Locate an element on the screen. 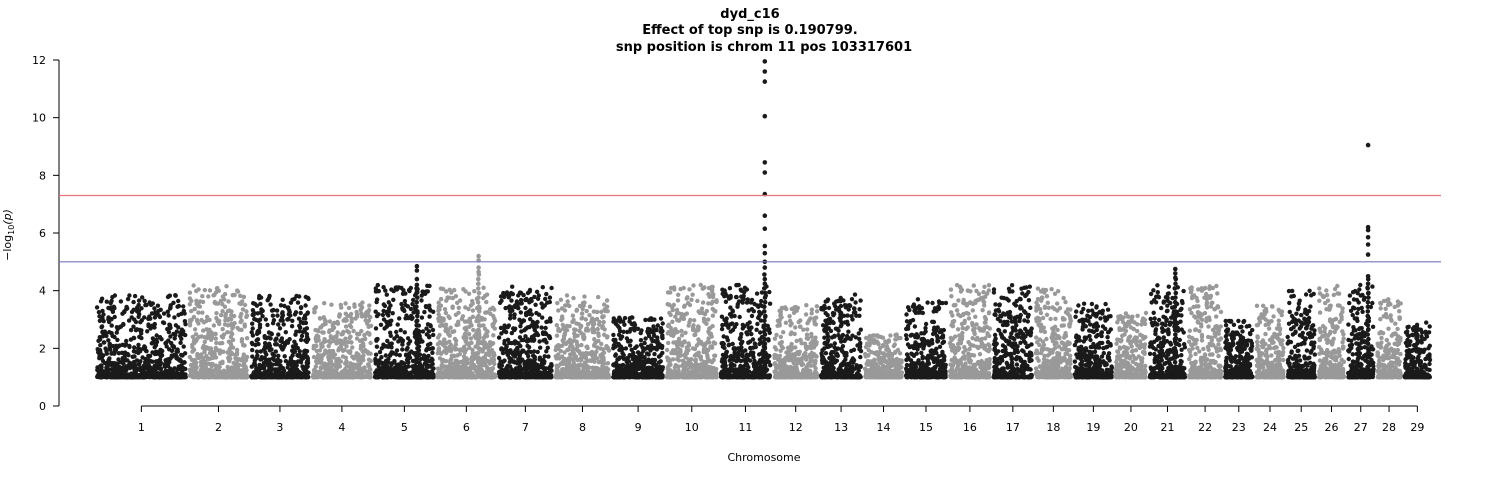 This screenshot has width=1500, height=480. x-tick-label: 18 is located at coordinates (1053, 427).